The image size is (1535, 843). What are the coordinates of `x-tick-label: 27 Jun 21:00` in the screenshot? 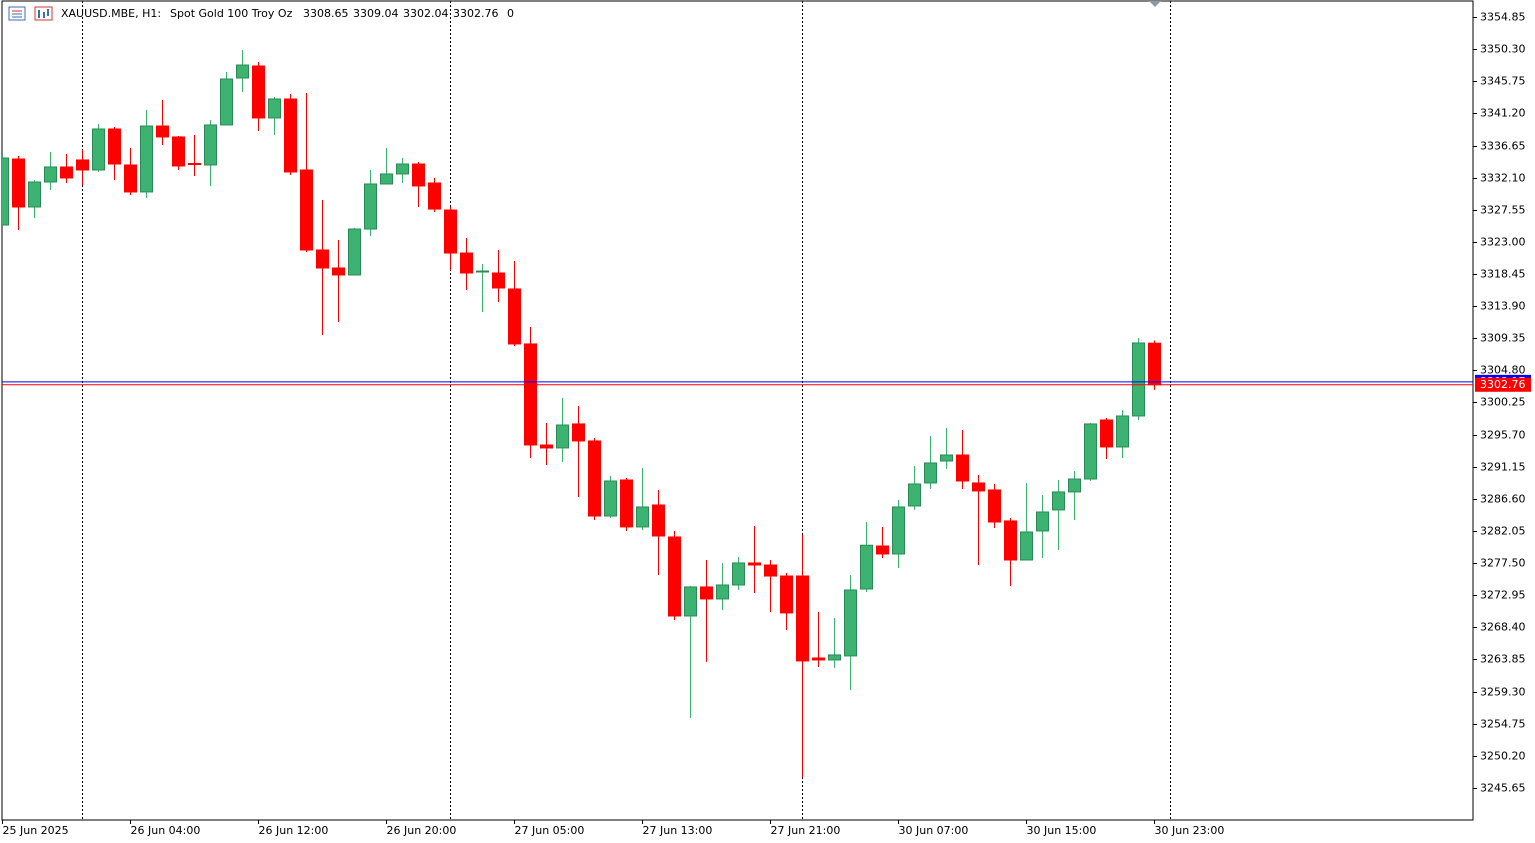 It's located at (806, 830).